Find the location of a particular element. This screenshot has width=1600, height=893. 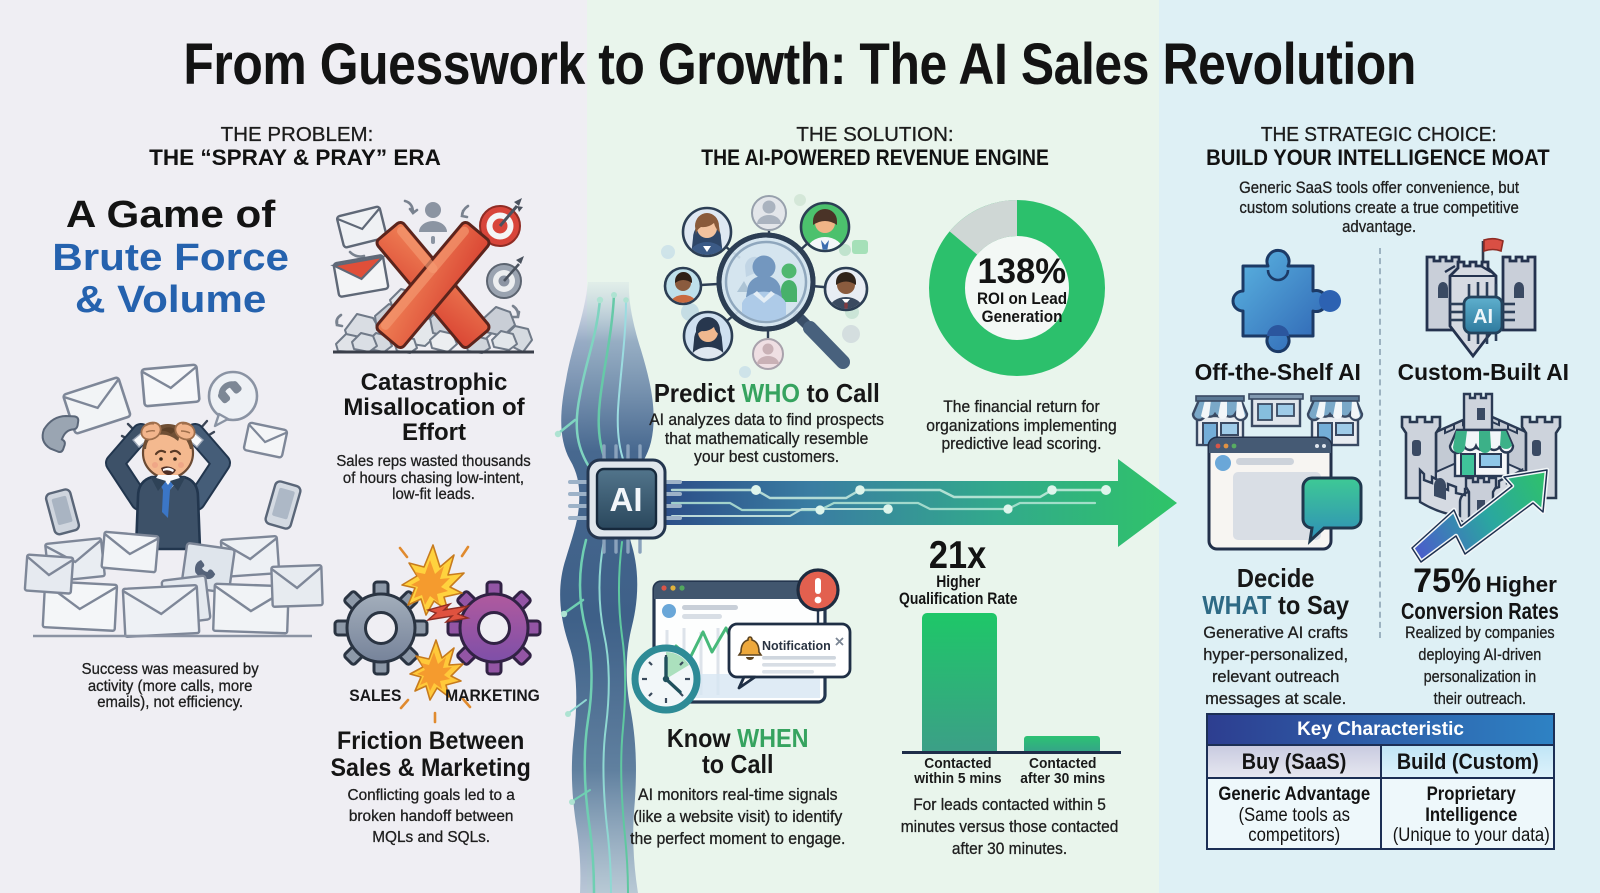

svg-text: Notification is located at coordinates (796, 646).